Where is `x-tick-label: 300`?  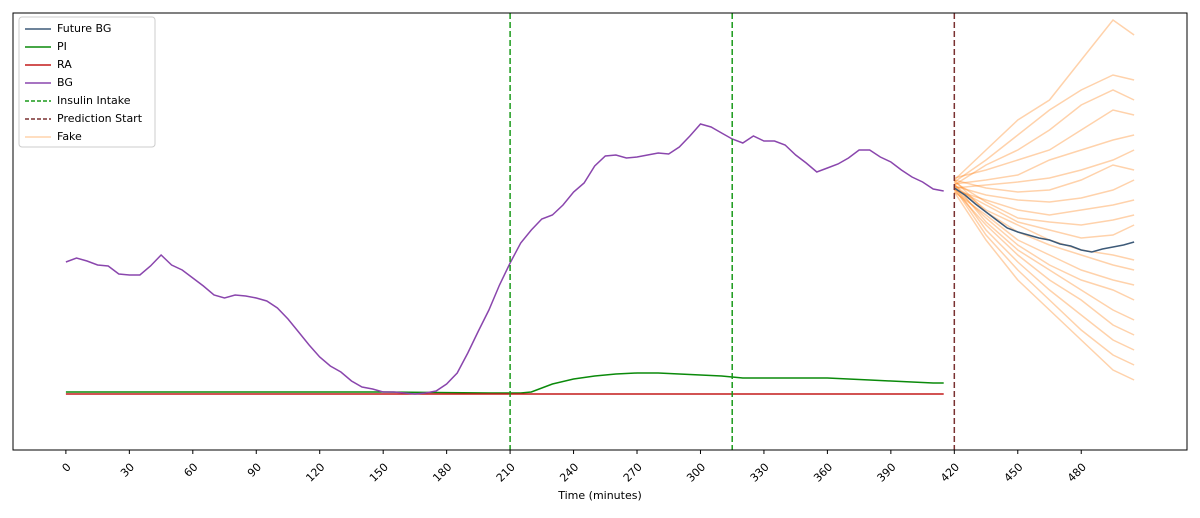 x-tick-label: 300 is located at coordinates (696, 473).